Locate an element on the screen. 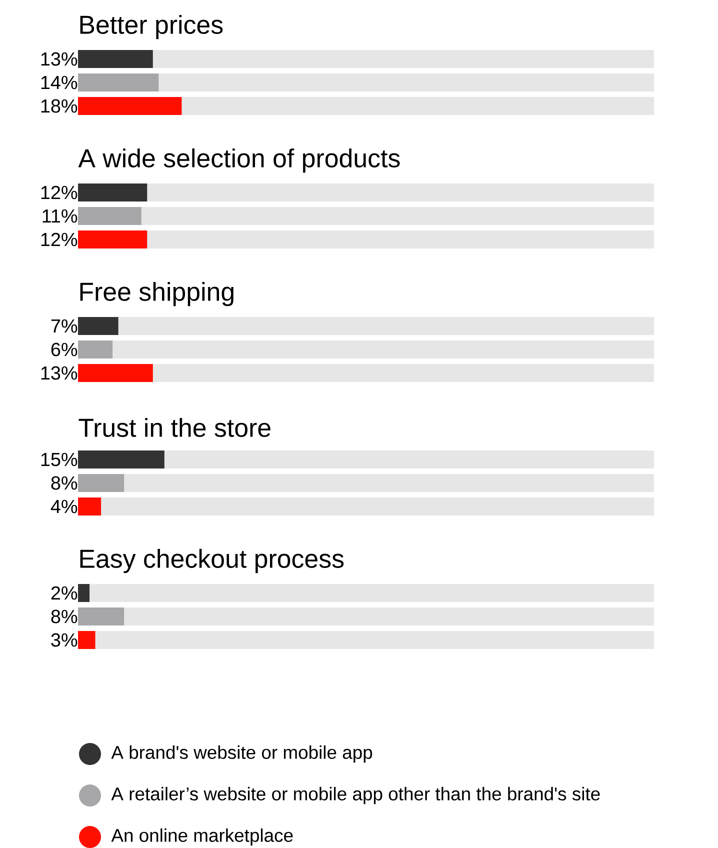 This screenshot has width=718, height=848. y-tick-label: Trust in the store is located at coordinates (174, 428).